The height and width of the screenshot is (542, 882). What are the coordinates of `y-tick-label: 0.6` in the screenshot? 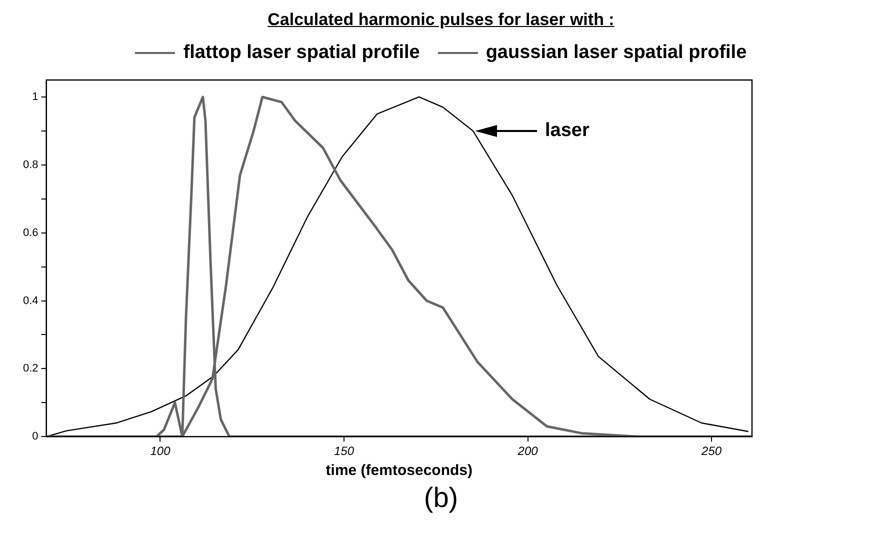 It's located at (30, 232).